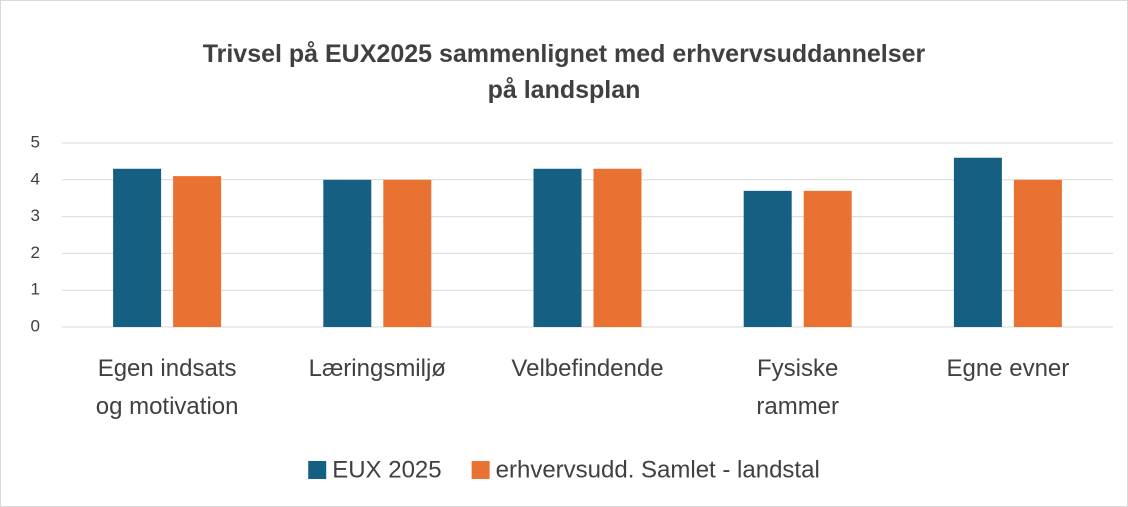 The image size is (1128, 507). What do you see at coordinates (35, 289) in the screenshot?
I see `y-tick-label: 1` at bounding box center [35, 289].